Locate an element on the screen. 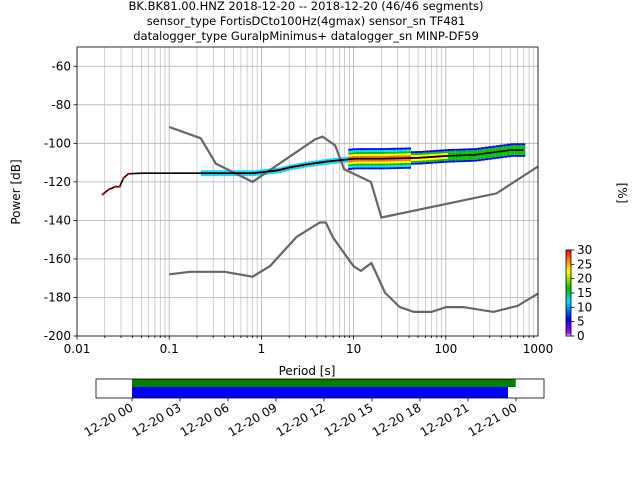 This screenshot has width=640, height=480. timeline-tick-label: 12-20 21 is located at coordinates (445, 419).